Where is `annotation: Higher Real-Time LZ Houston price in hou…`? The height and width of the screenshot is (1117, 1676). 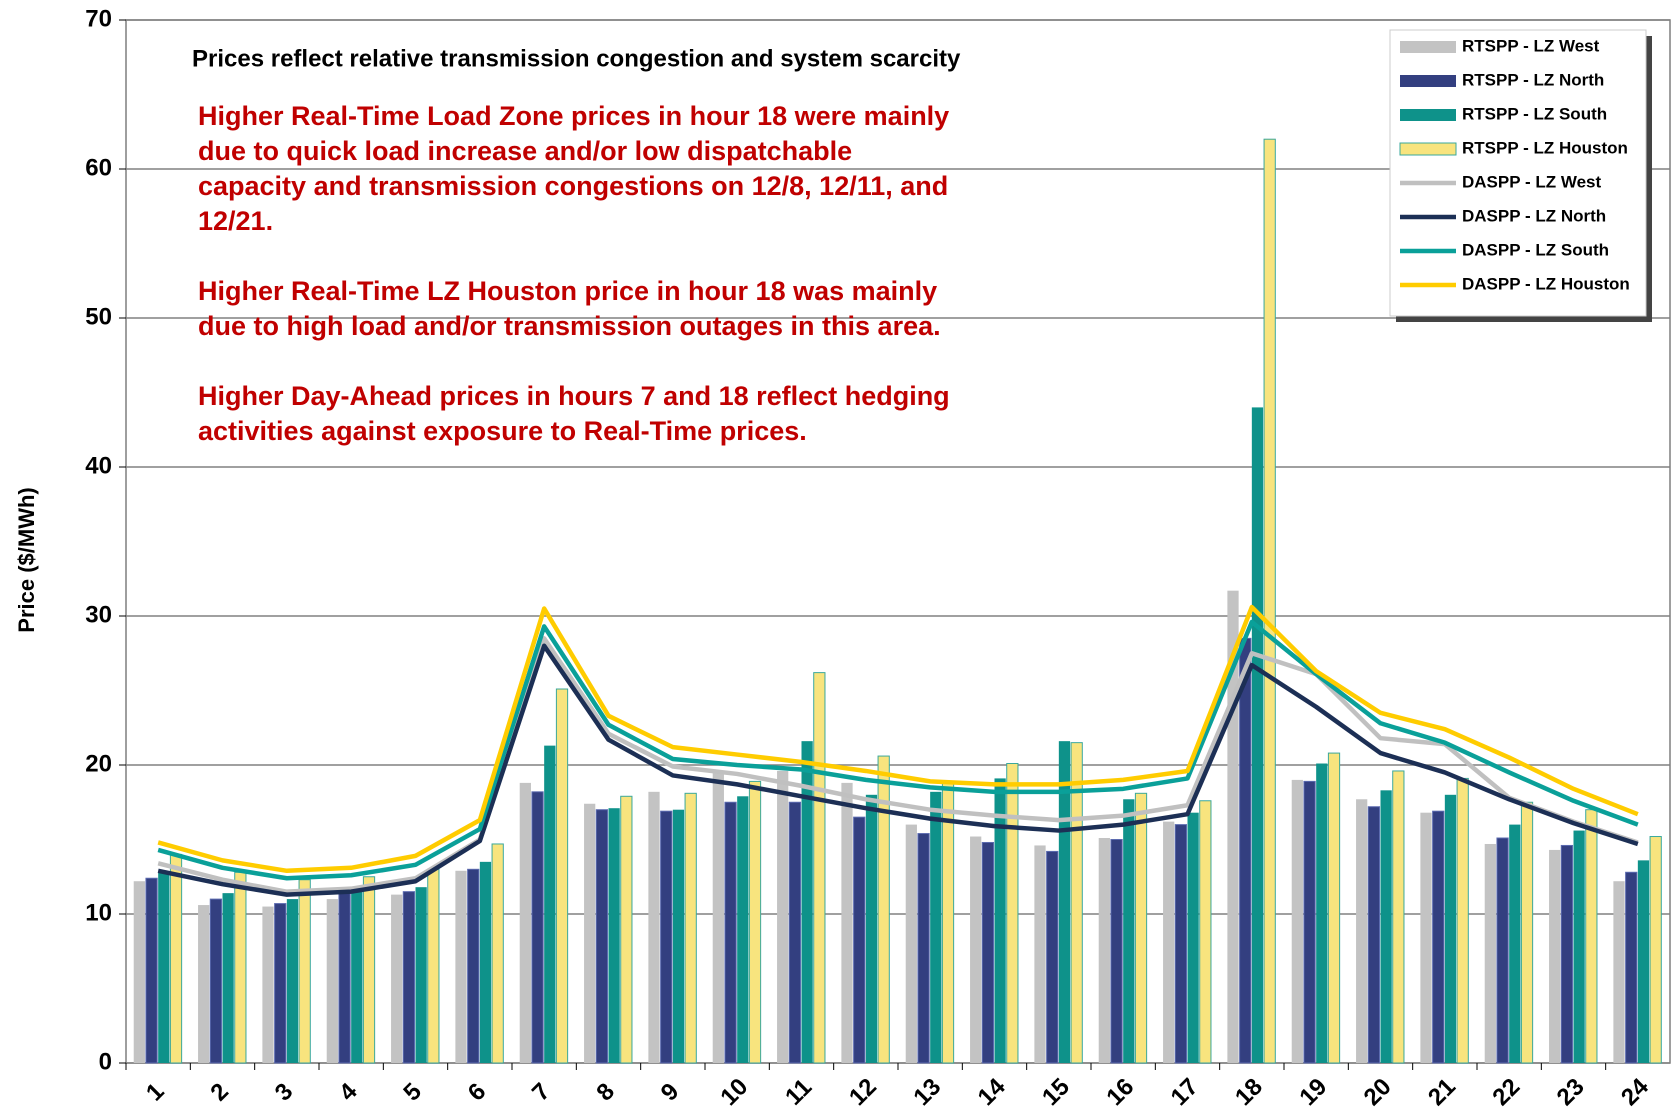
annotation: Higher Real-Time LZ Houston price in hou… is located at coordinates (567, 291).